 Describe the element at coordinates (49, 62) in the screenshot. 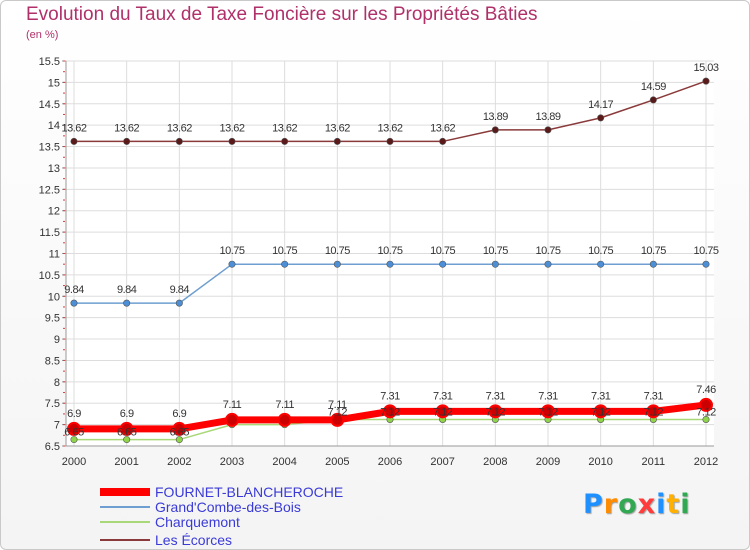

I see `y-tick-label: 15.5` at that location.